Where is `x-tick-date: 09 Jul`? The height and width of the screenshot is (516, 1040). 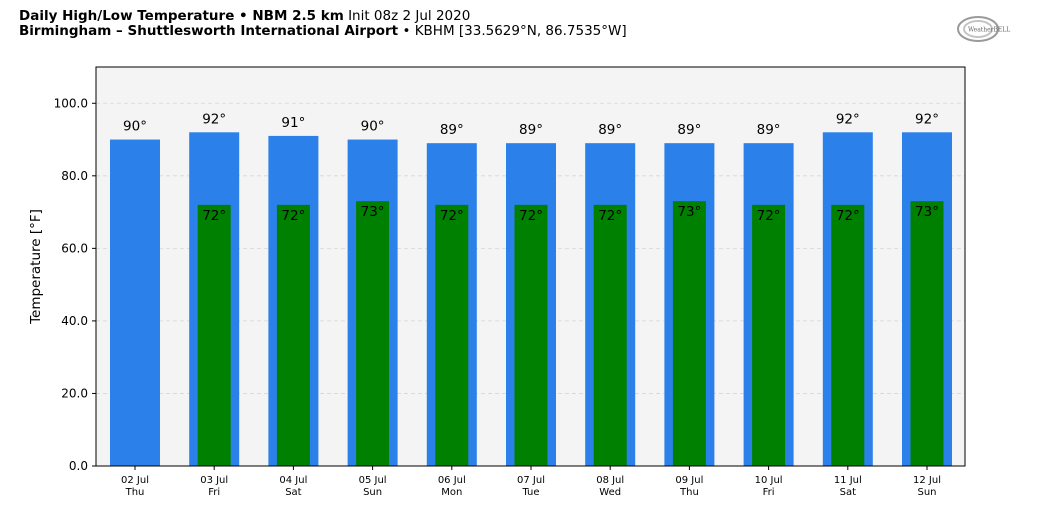 x-tick-date: 09 Jul is located at coordinates (689, 480).